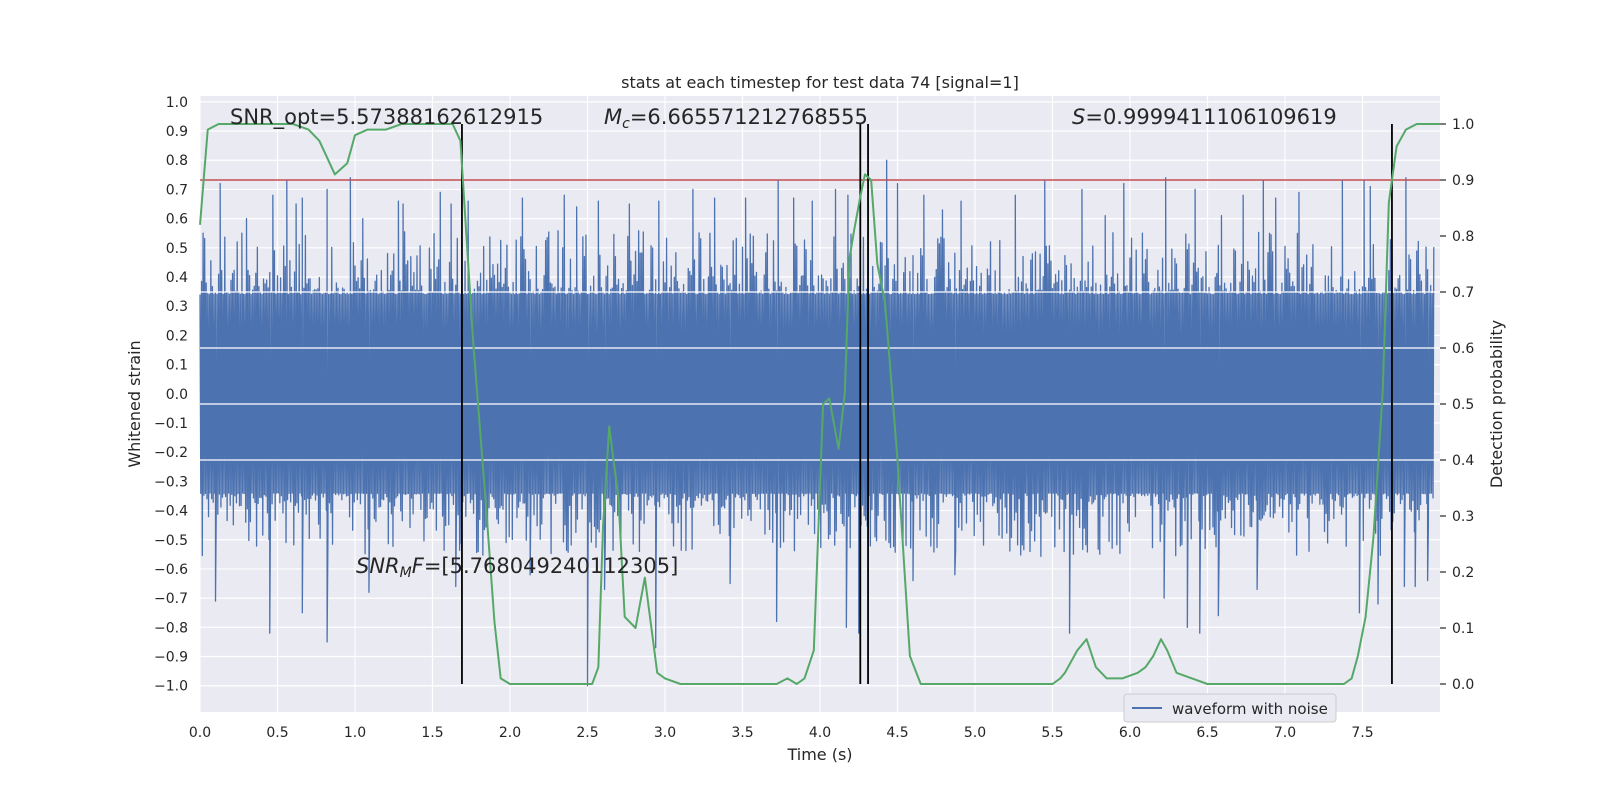 The width and height of the screenshot is (1600, 800). I want to click on y-tick-label-left: −0.1, so click(171, 424).